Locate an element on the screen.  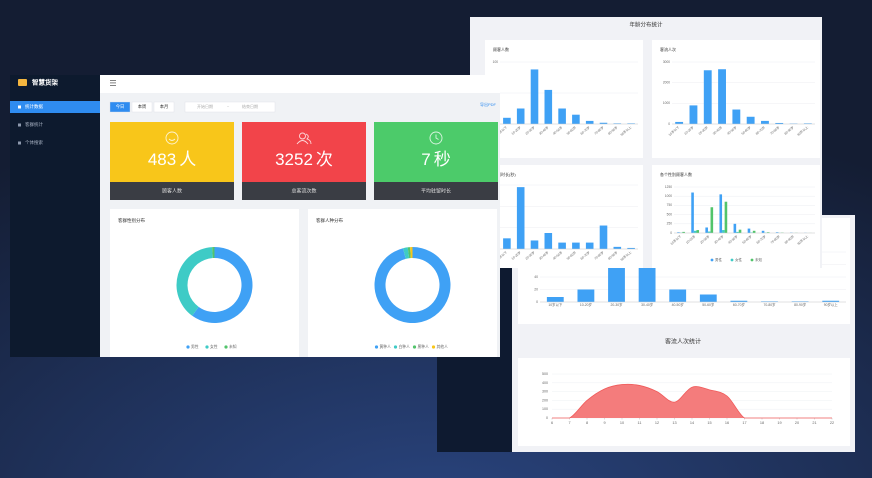
date-end: 结束日期 is located at coordinates (250, 106).